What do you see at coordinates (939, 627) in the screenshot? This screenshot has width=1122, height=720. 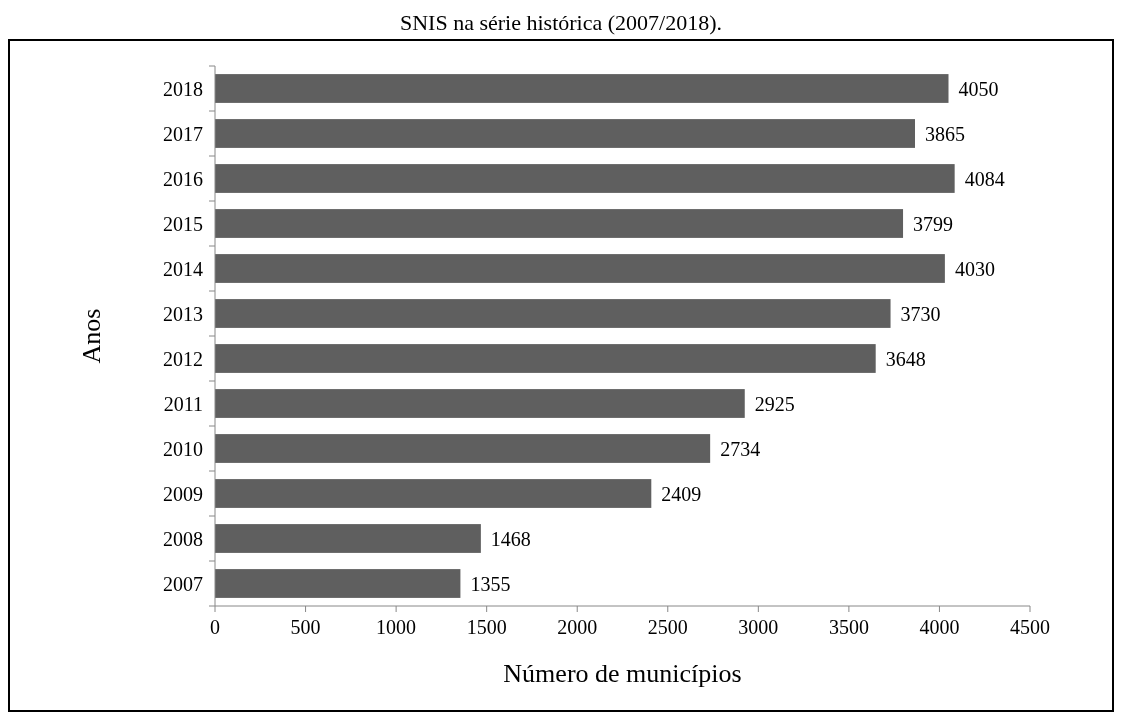 I see `x-tick-label: 4000` at bounding box center [939, 627].